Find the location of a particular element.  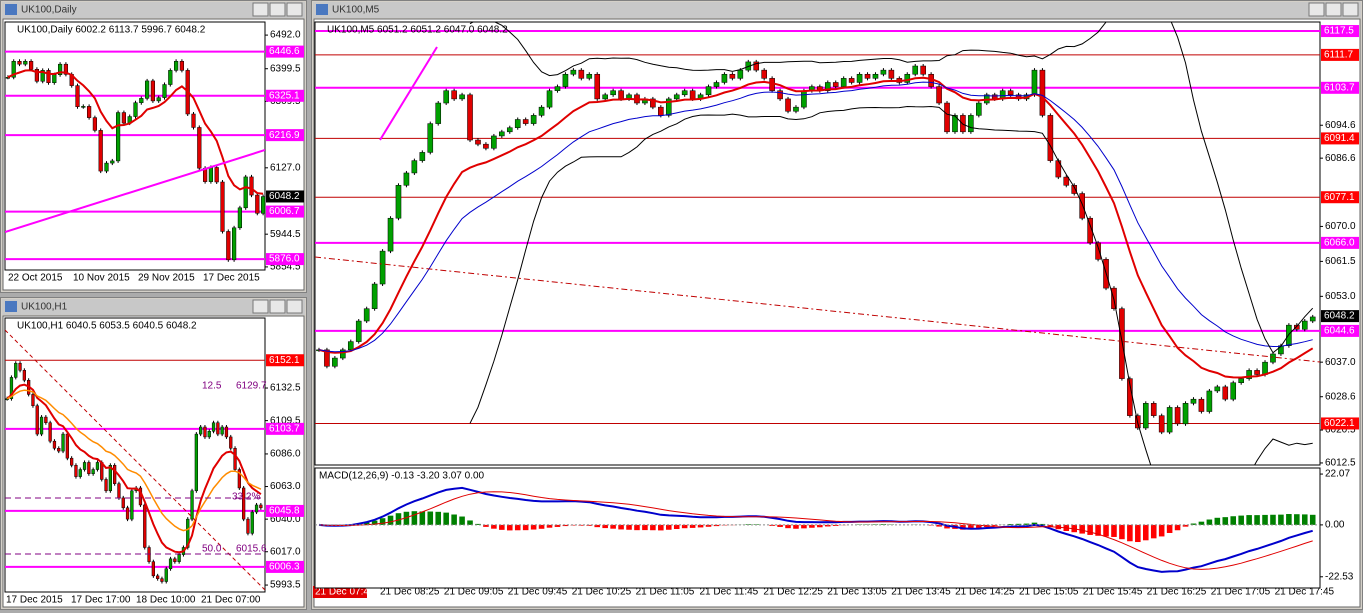

macd-y-tick-label: -22.53 is located at coordinates (1339, 576).